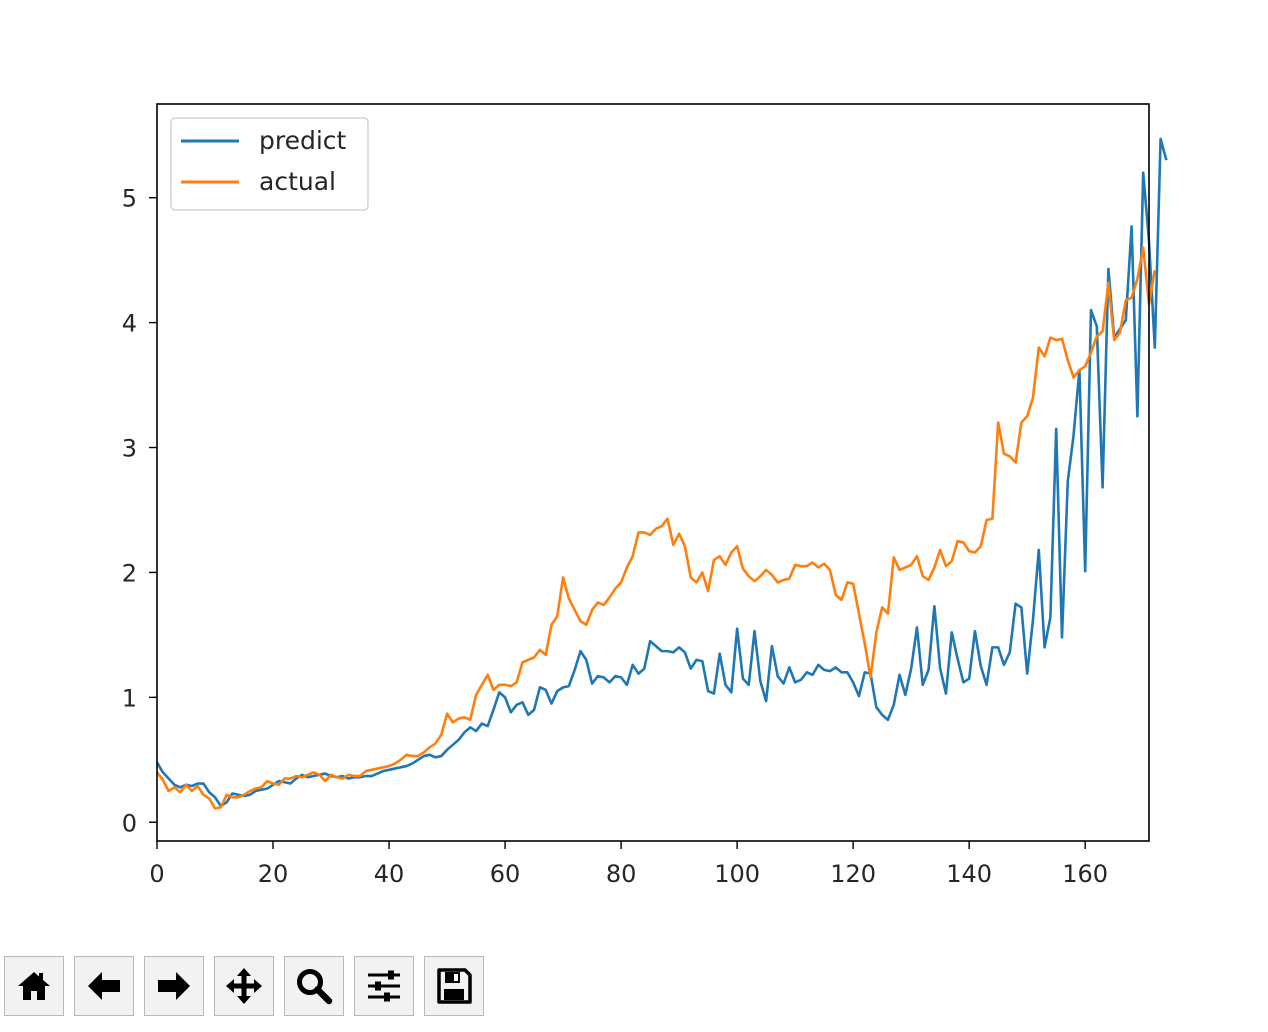 The width and height of the screenshot is (1268, 1032). Describe the element at coordinates (129, 573) in the screenshot. I see `y-tick-label: 2` at that location.